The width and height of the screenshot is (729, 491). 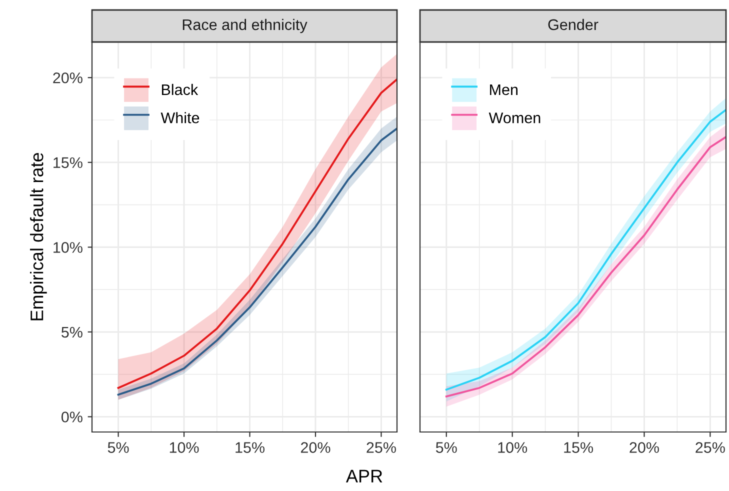 I want to click on chart-title: Gender, so click(x=573, y=24).